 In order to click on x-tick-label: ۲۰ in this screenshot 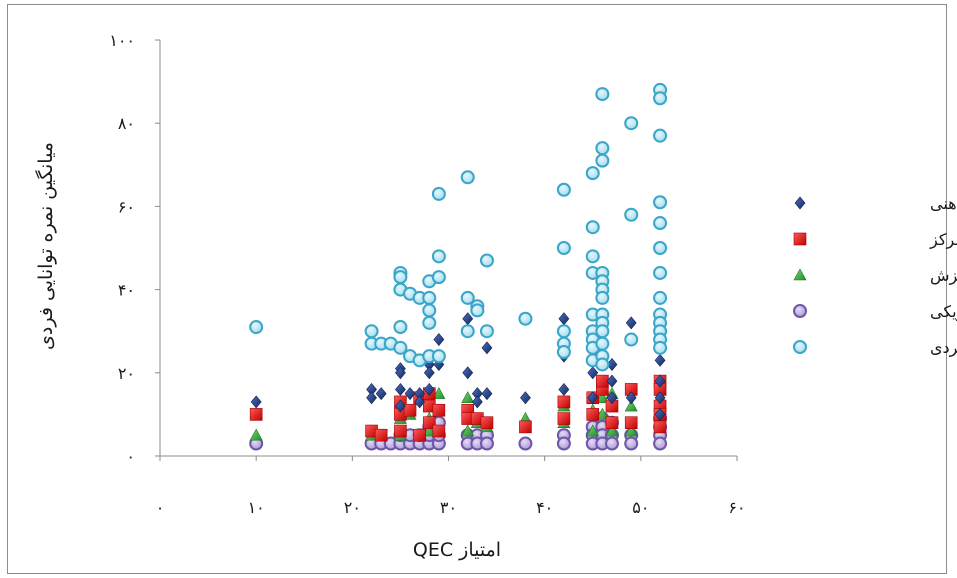, I will do `click(352, 507)`.